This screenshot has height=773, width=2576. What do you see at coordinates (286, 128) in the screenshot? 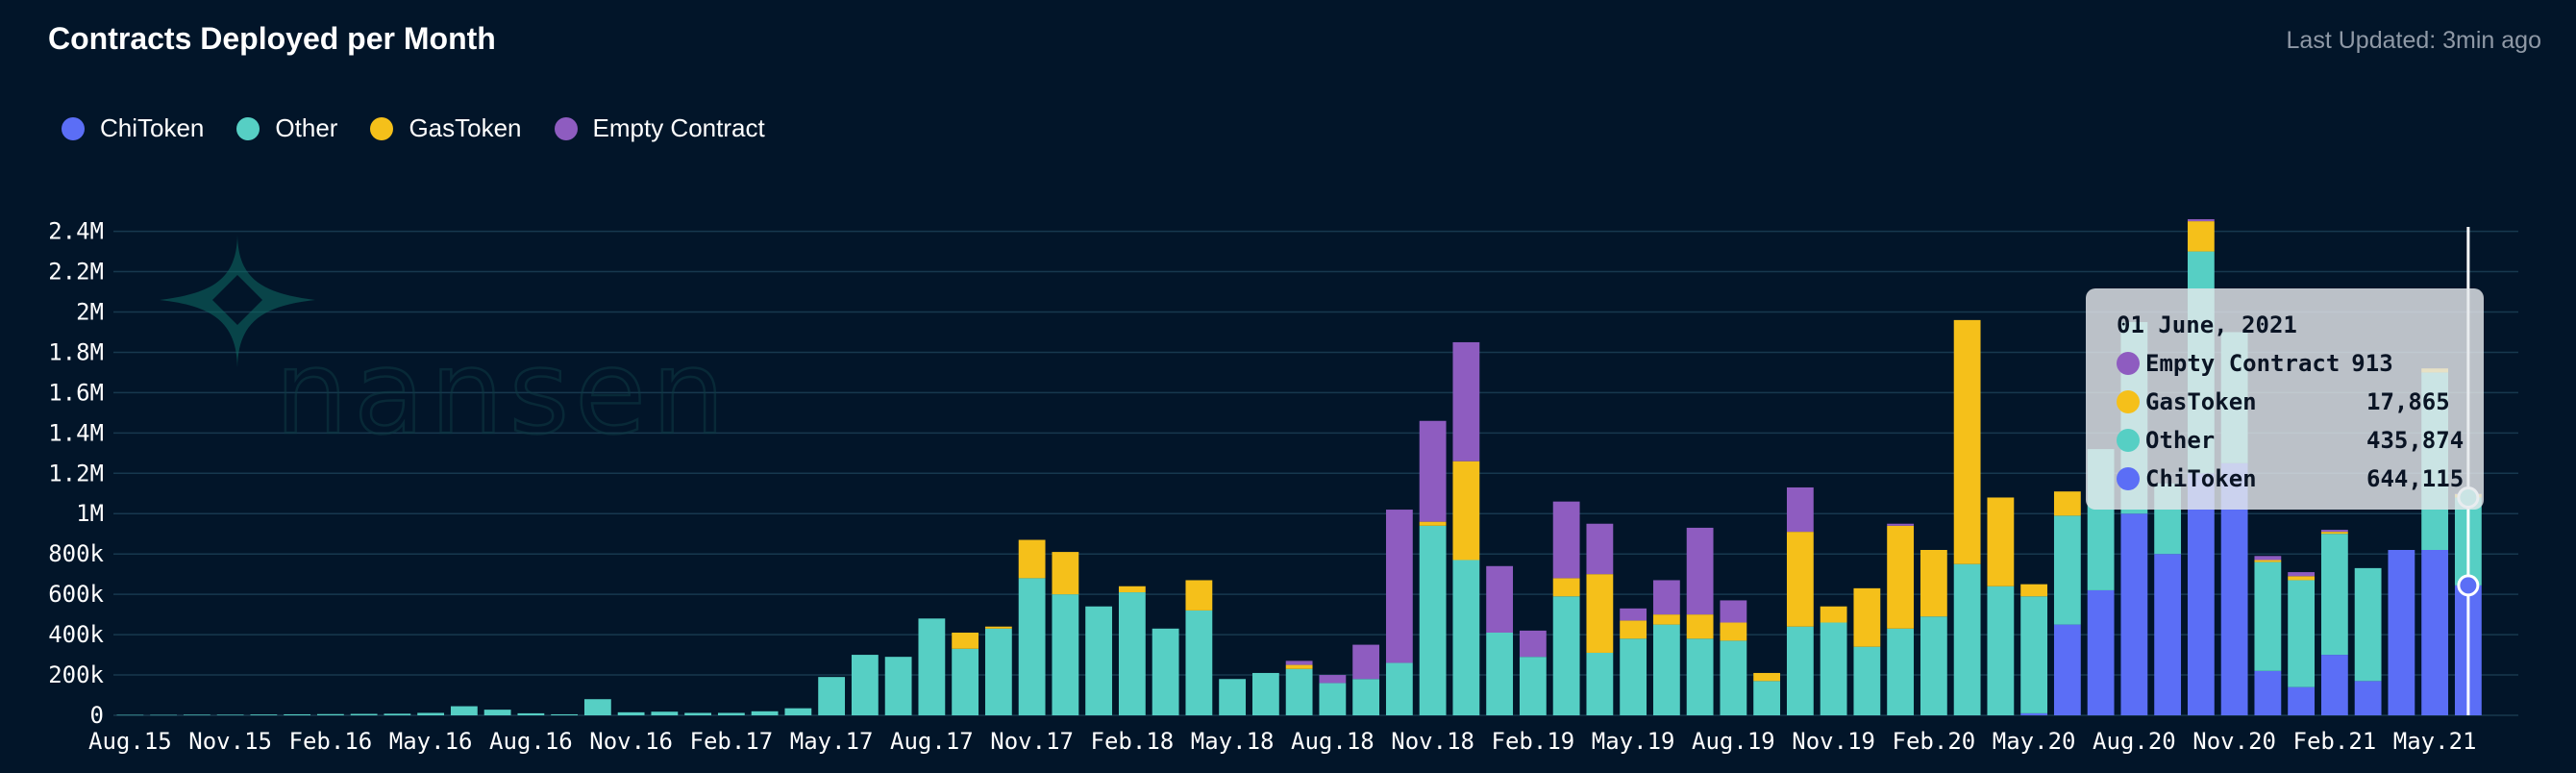
I see `legend-item-other: Other` at bounding box center [286, 128].